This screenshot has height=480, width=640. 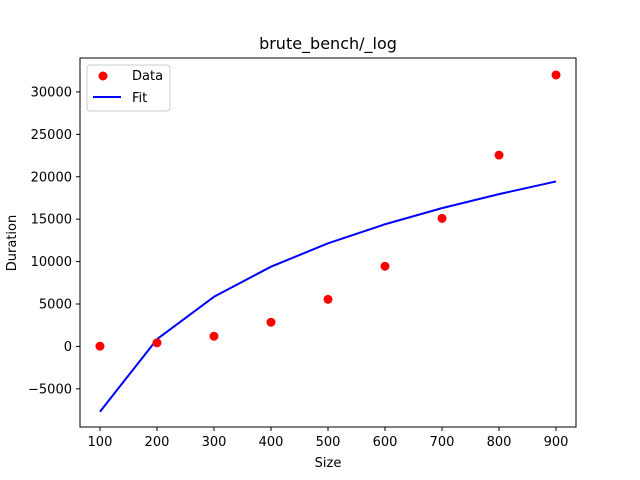 I want to click on legend-marker-data, so click(x=103, y=76).